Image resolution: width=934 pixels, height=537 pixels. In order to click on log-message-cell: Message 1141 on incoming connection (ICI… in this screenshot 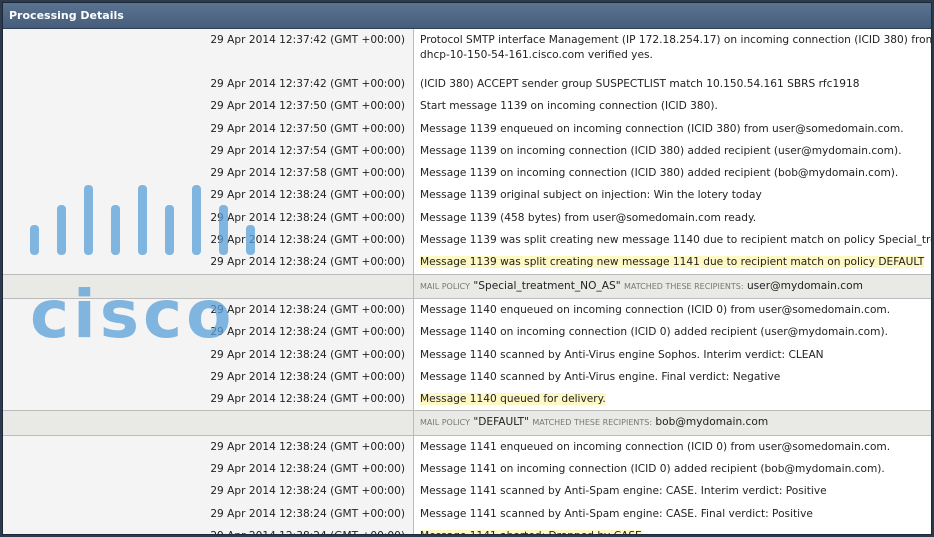, I will do `click(673, 469)`.